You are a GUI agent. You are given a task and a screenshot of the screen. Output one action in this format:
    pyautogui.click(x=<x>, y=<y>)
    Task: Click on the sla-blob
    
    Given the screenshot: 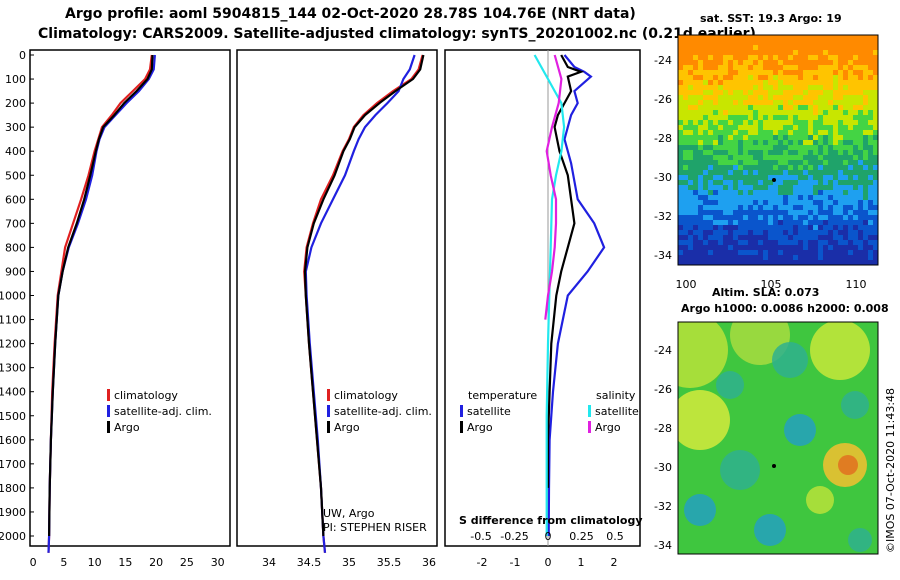 What is the action you would take?
    pyautogui.click(x=848, y=465)
    